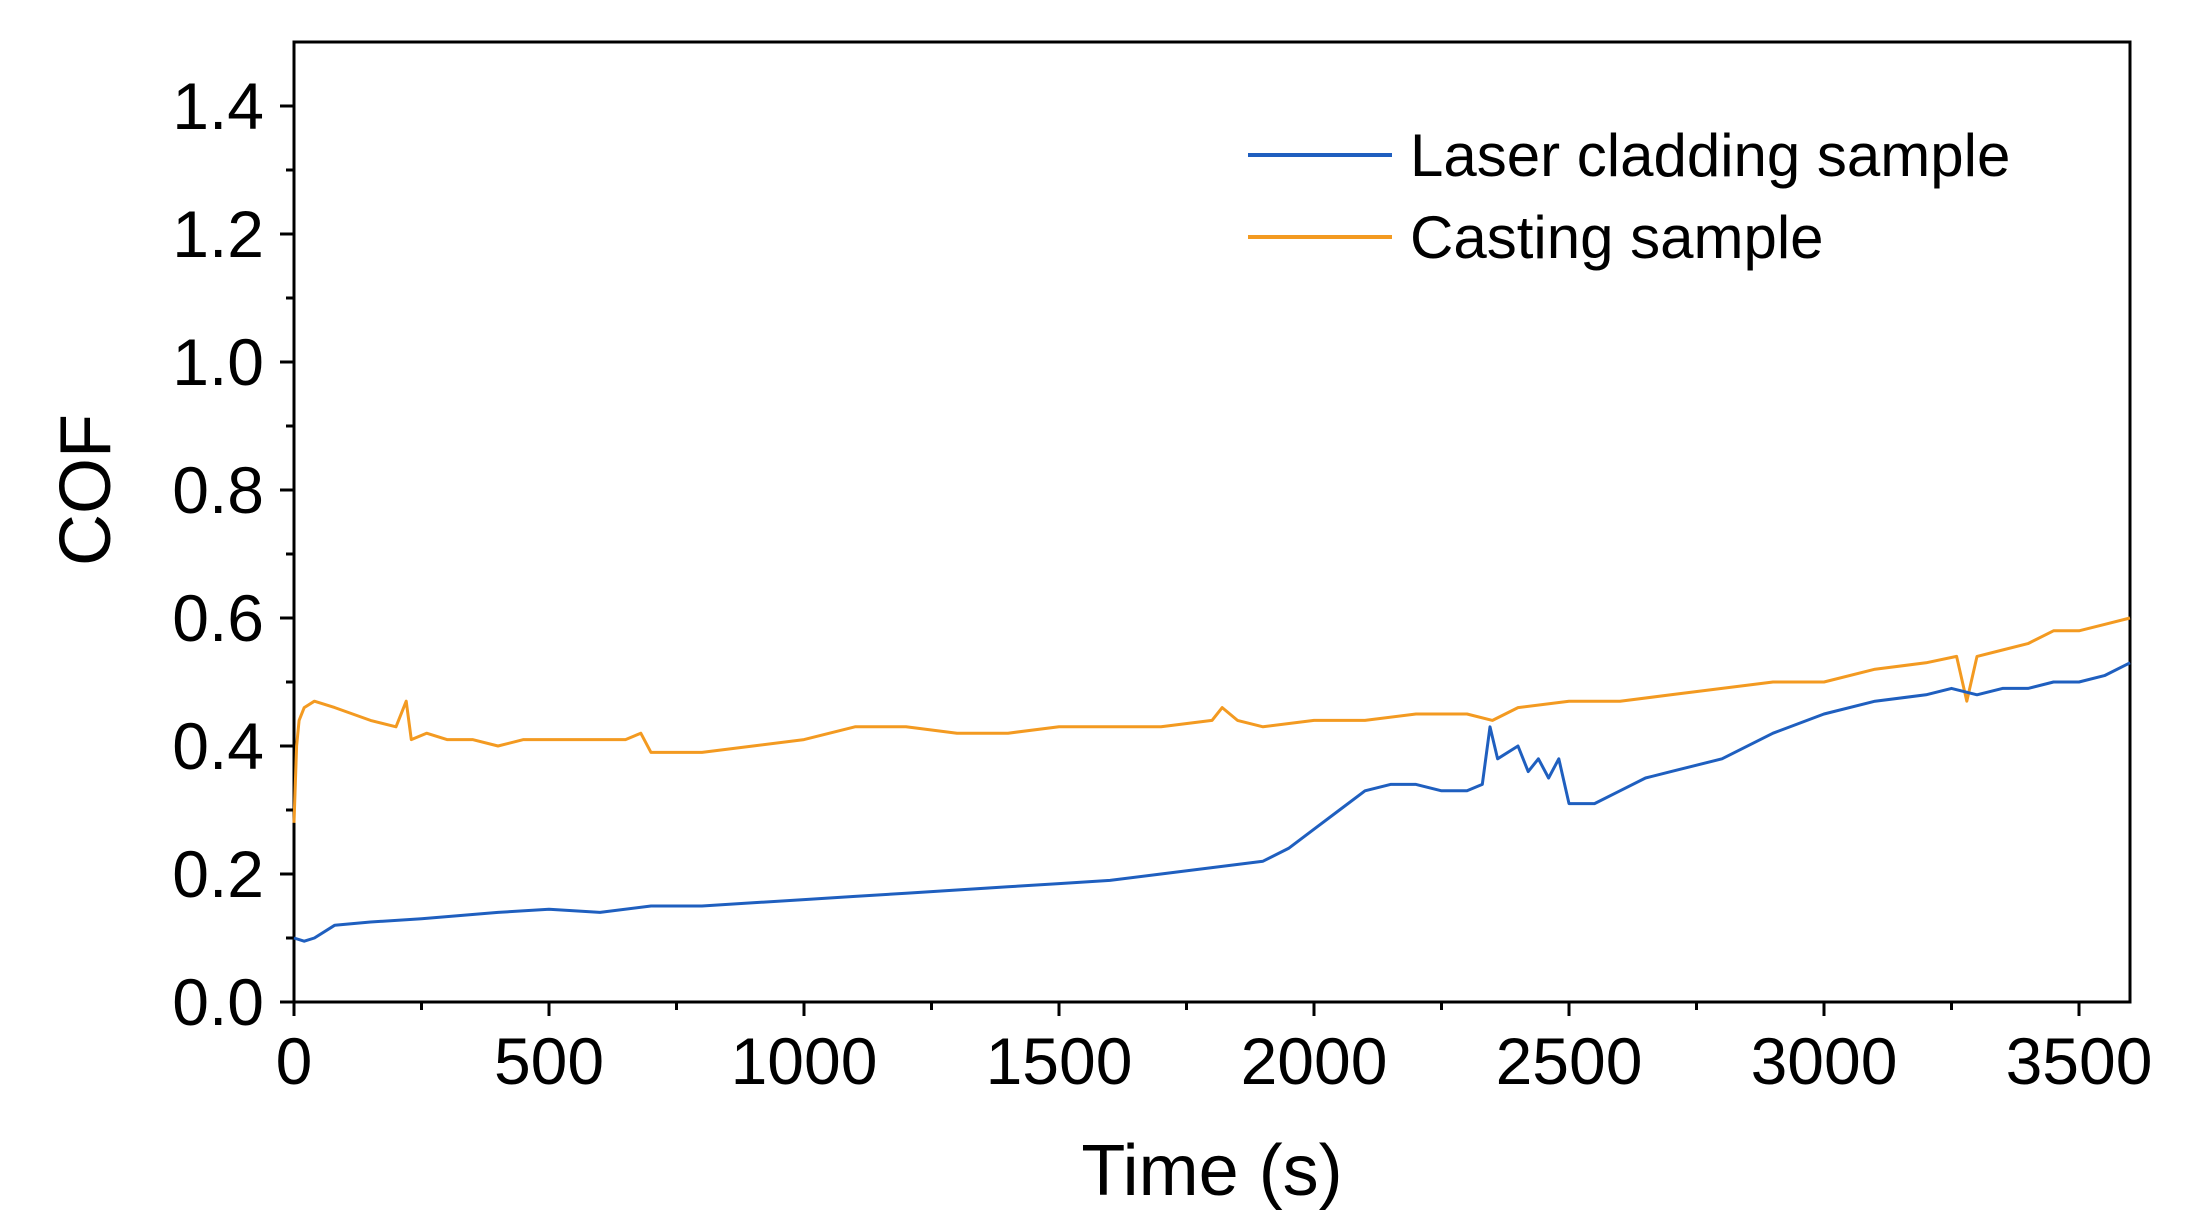 The height and width of the screenshot is (1228, 2200). What do you see at coordinates (1710, 155) in the screenshot?
I see `legend-label: Laser cladding sample` at bounding box center [1710, 155].